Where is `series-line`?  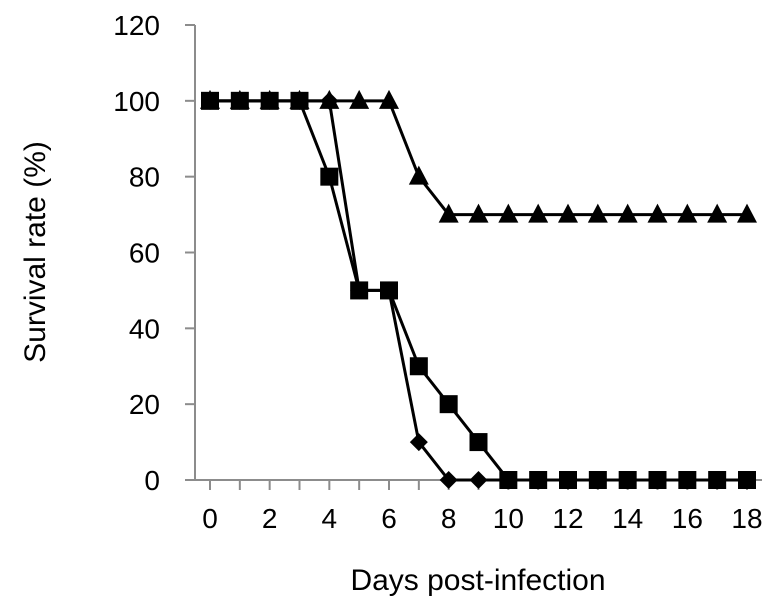 series-line is located at coordinates (478, 158).